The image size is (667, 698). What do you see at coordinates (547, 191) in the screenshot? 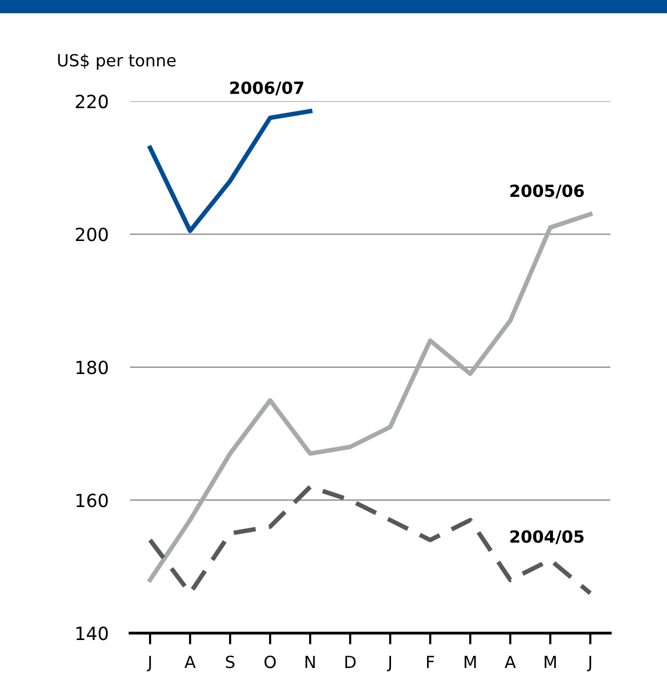
I see `series-label: 2005/06` at bounding box center [547, 191].